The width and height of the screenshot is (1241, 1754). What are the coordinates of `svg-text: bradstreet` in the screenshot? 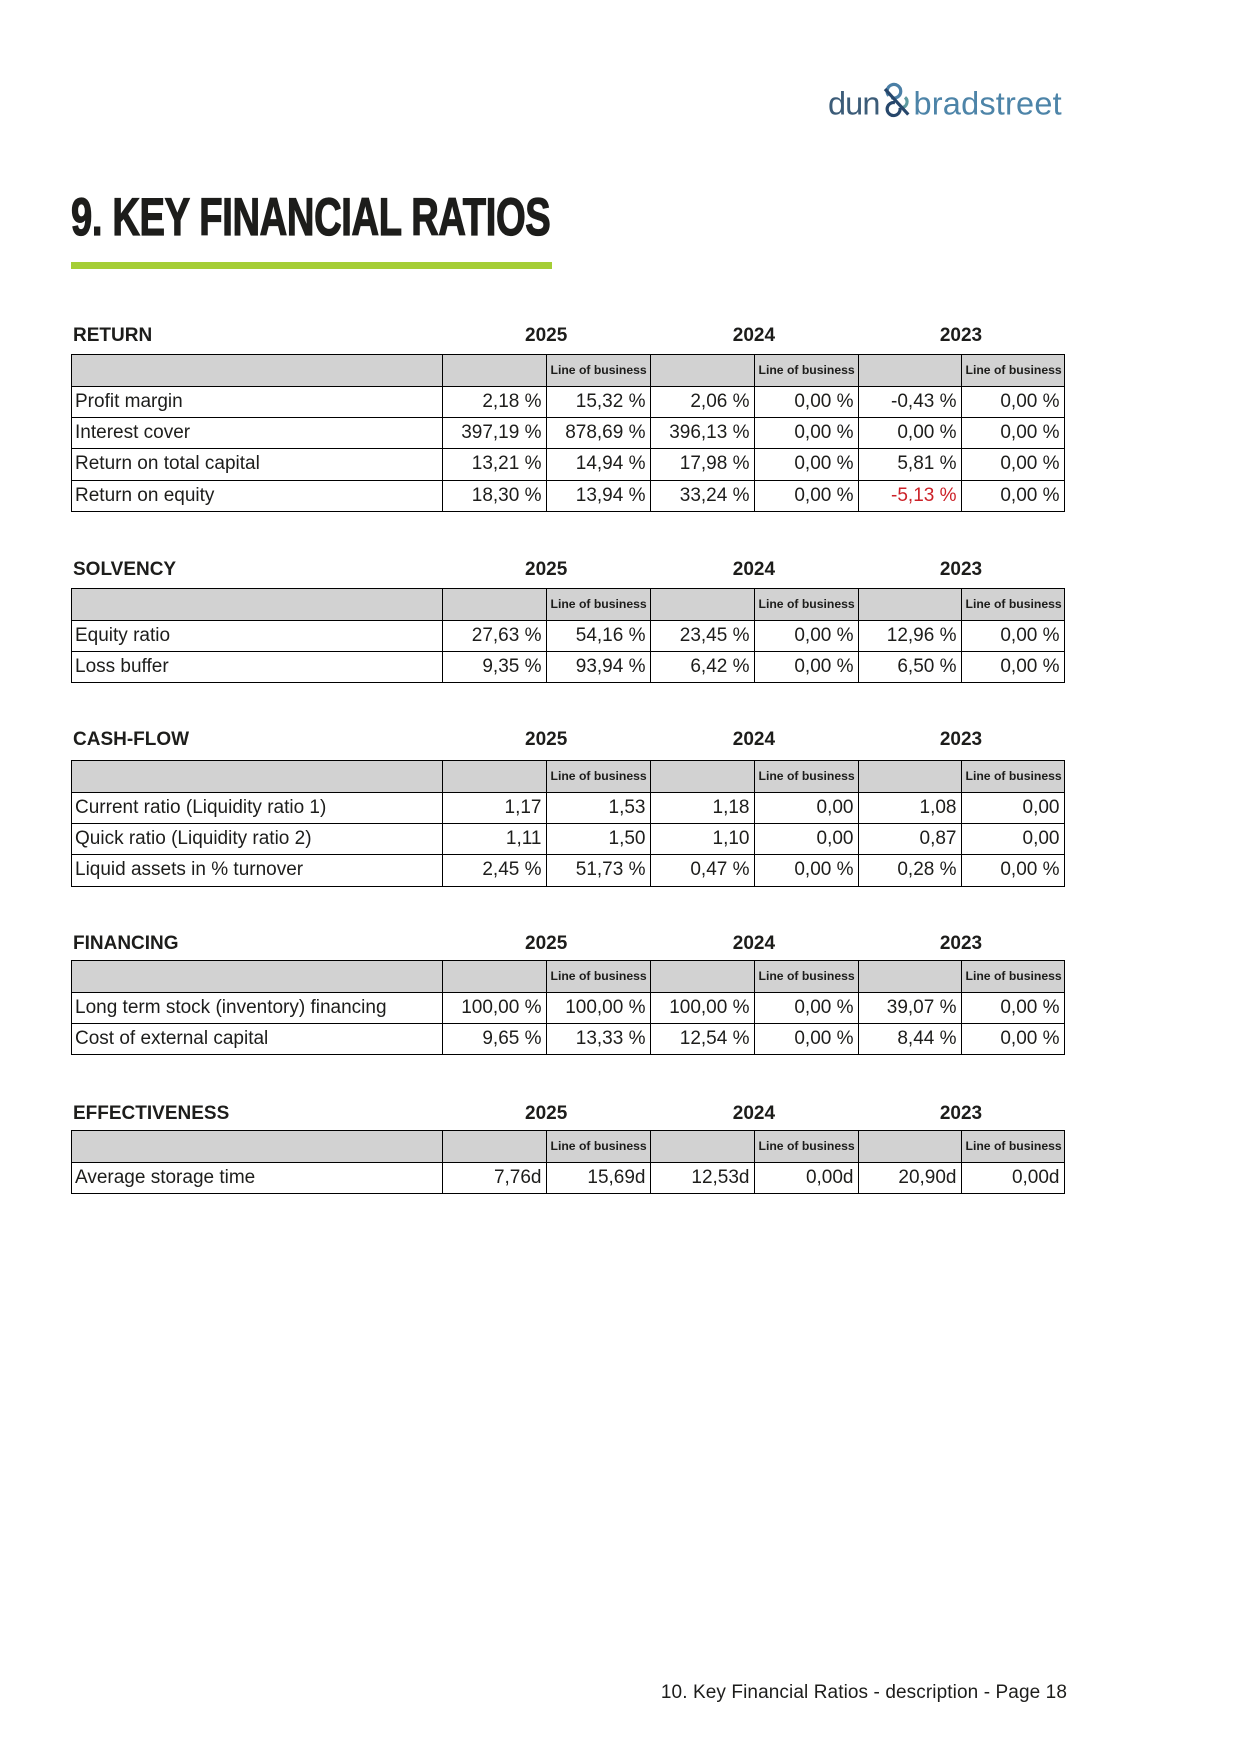 It's located at (988, 103).